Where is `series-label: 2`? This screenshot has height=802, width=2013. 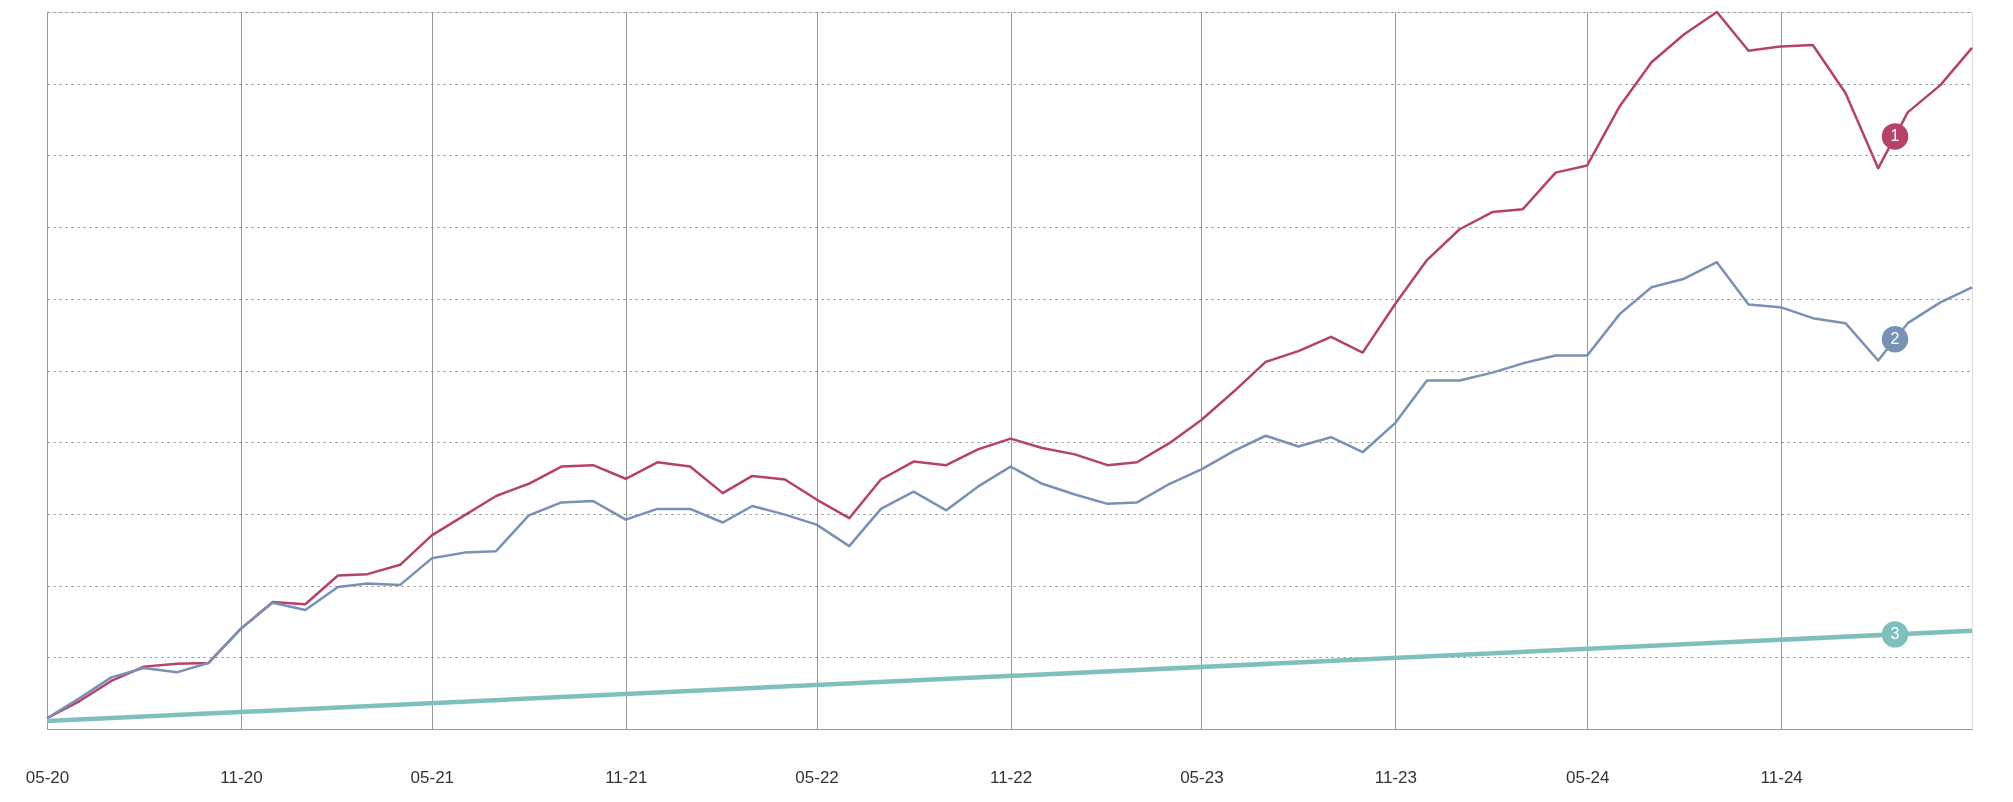 series-label: 2 is located at coordinates (1895, 339).